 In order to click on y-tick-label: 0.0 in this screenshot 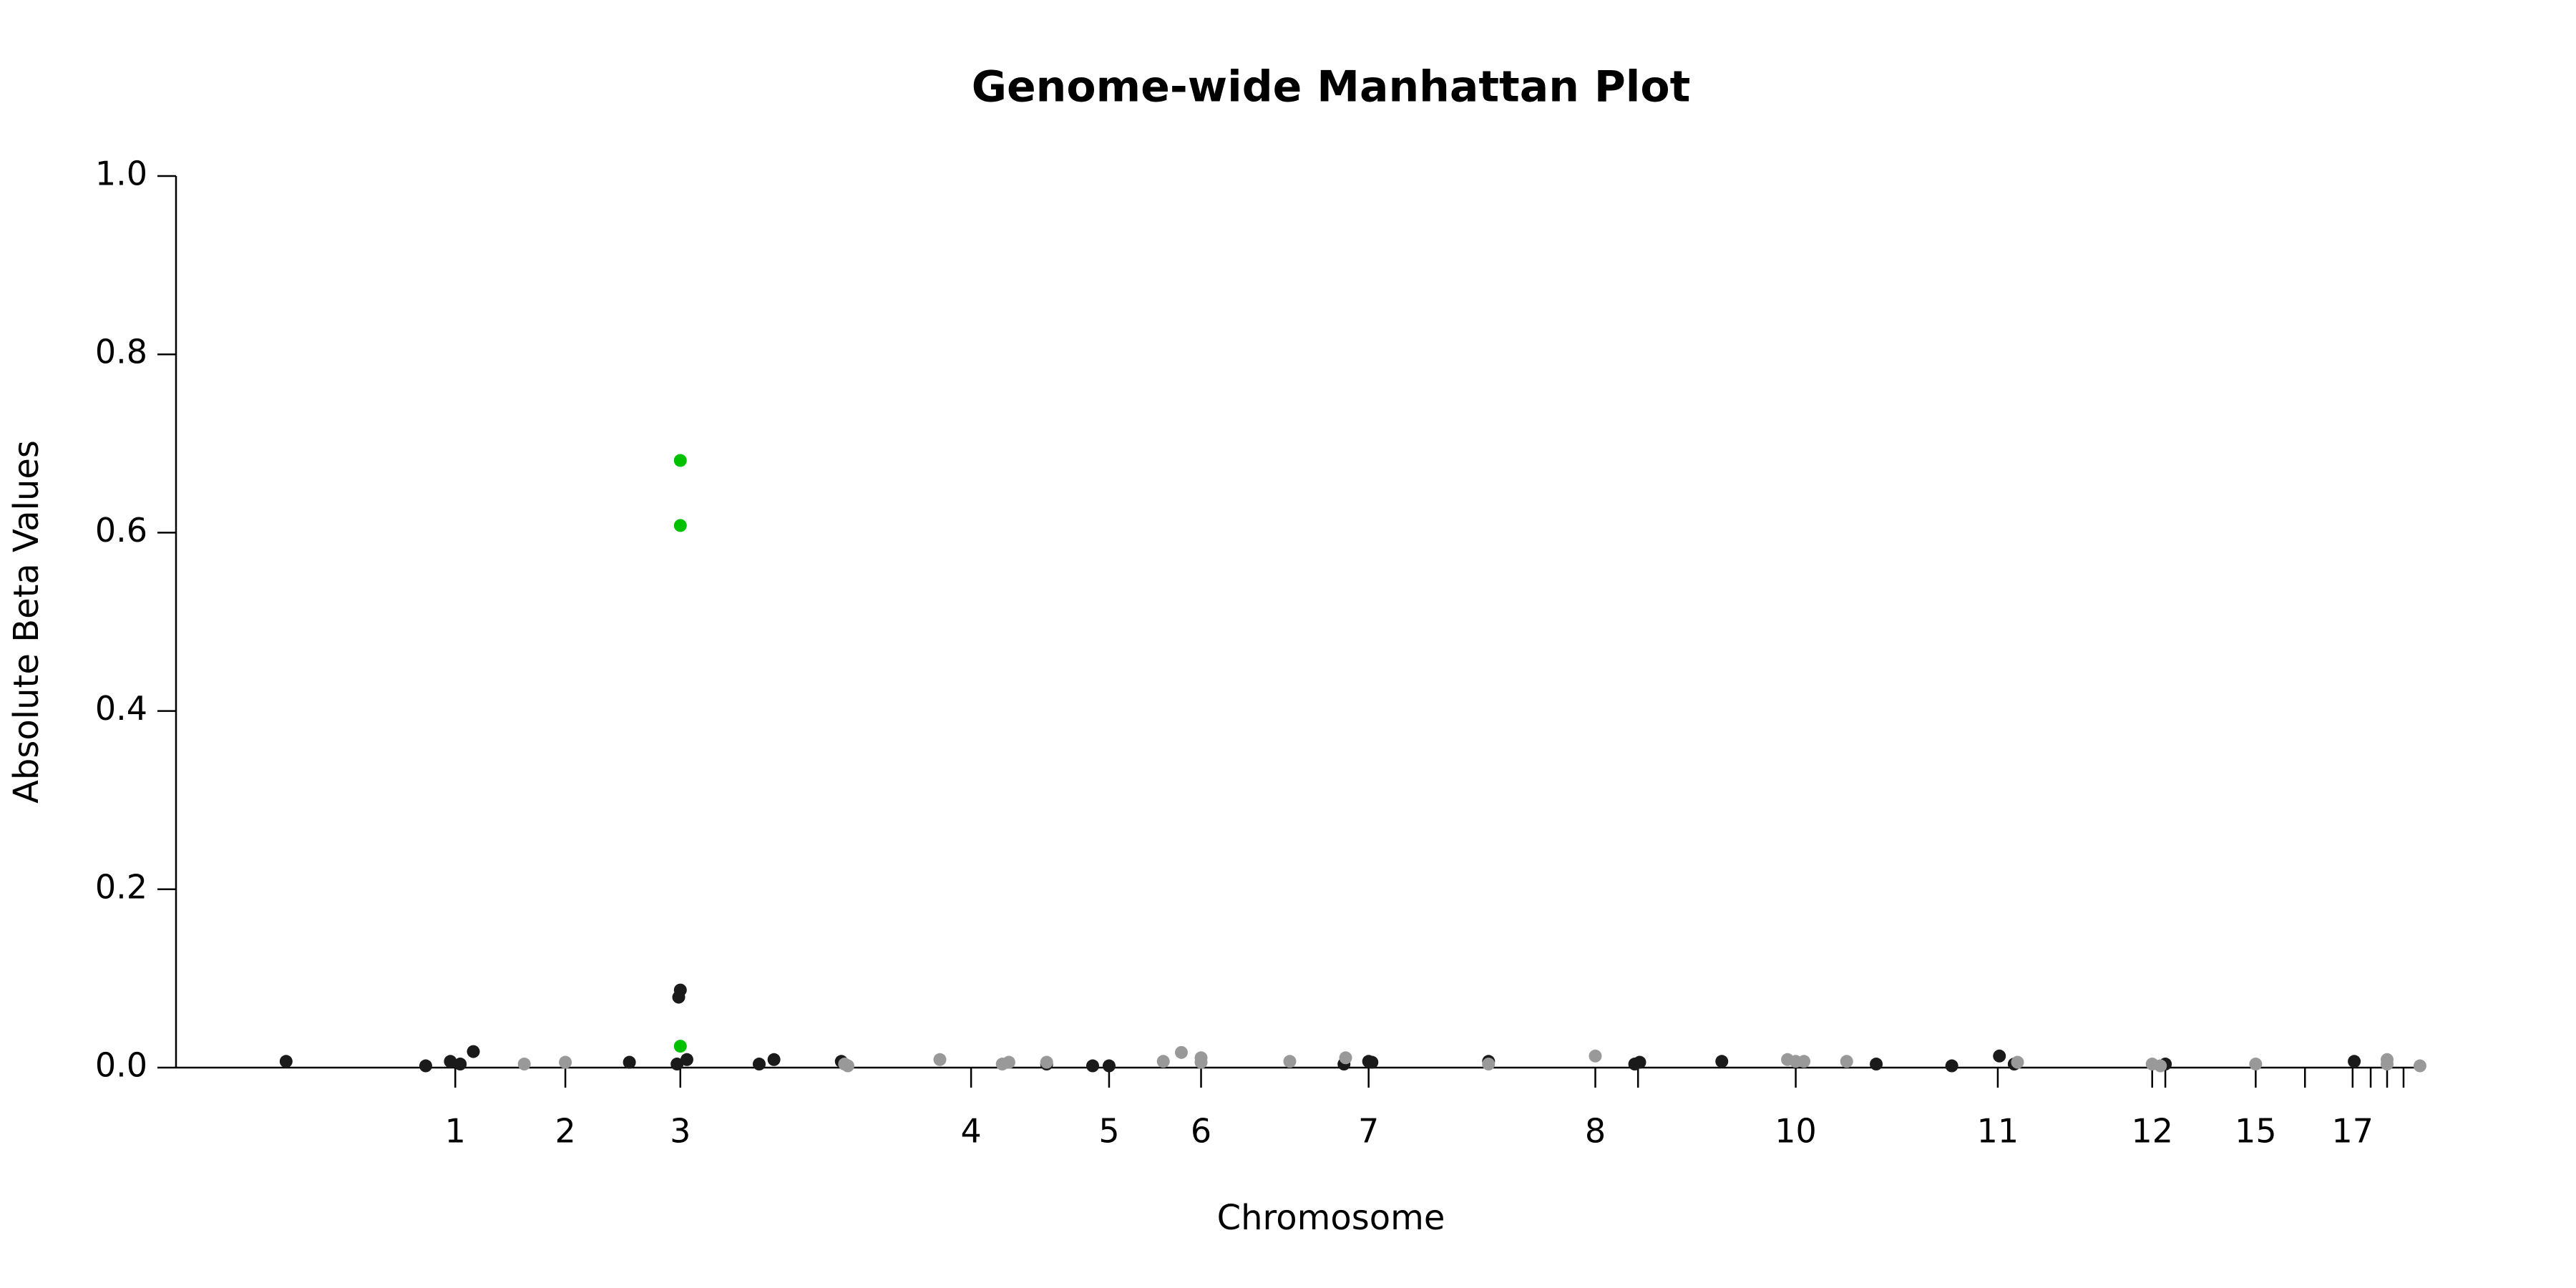, I will do `click(121, 1065)`.